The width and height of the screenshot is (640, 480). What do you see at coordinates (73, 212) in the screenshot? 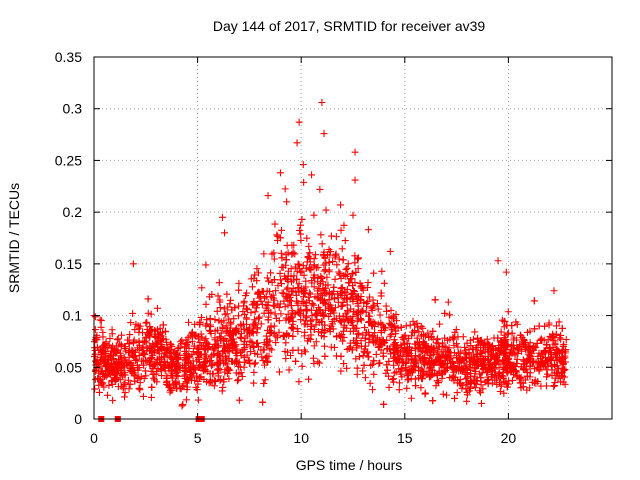
I see `y-tick-label: 0.2` at bounding box center [73, 212].